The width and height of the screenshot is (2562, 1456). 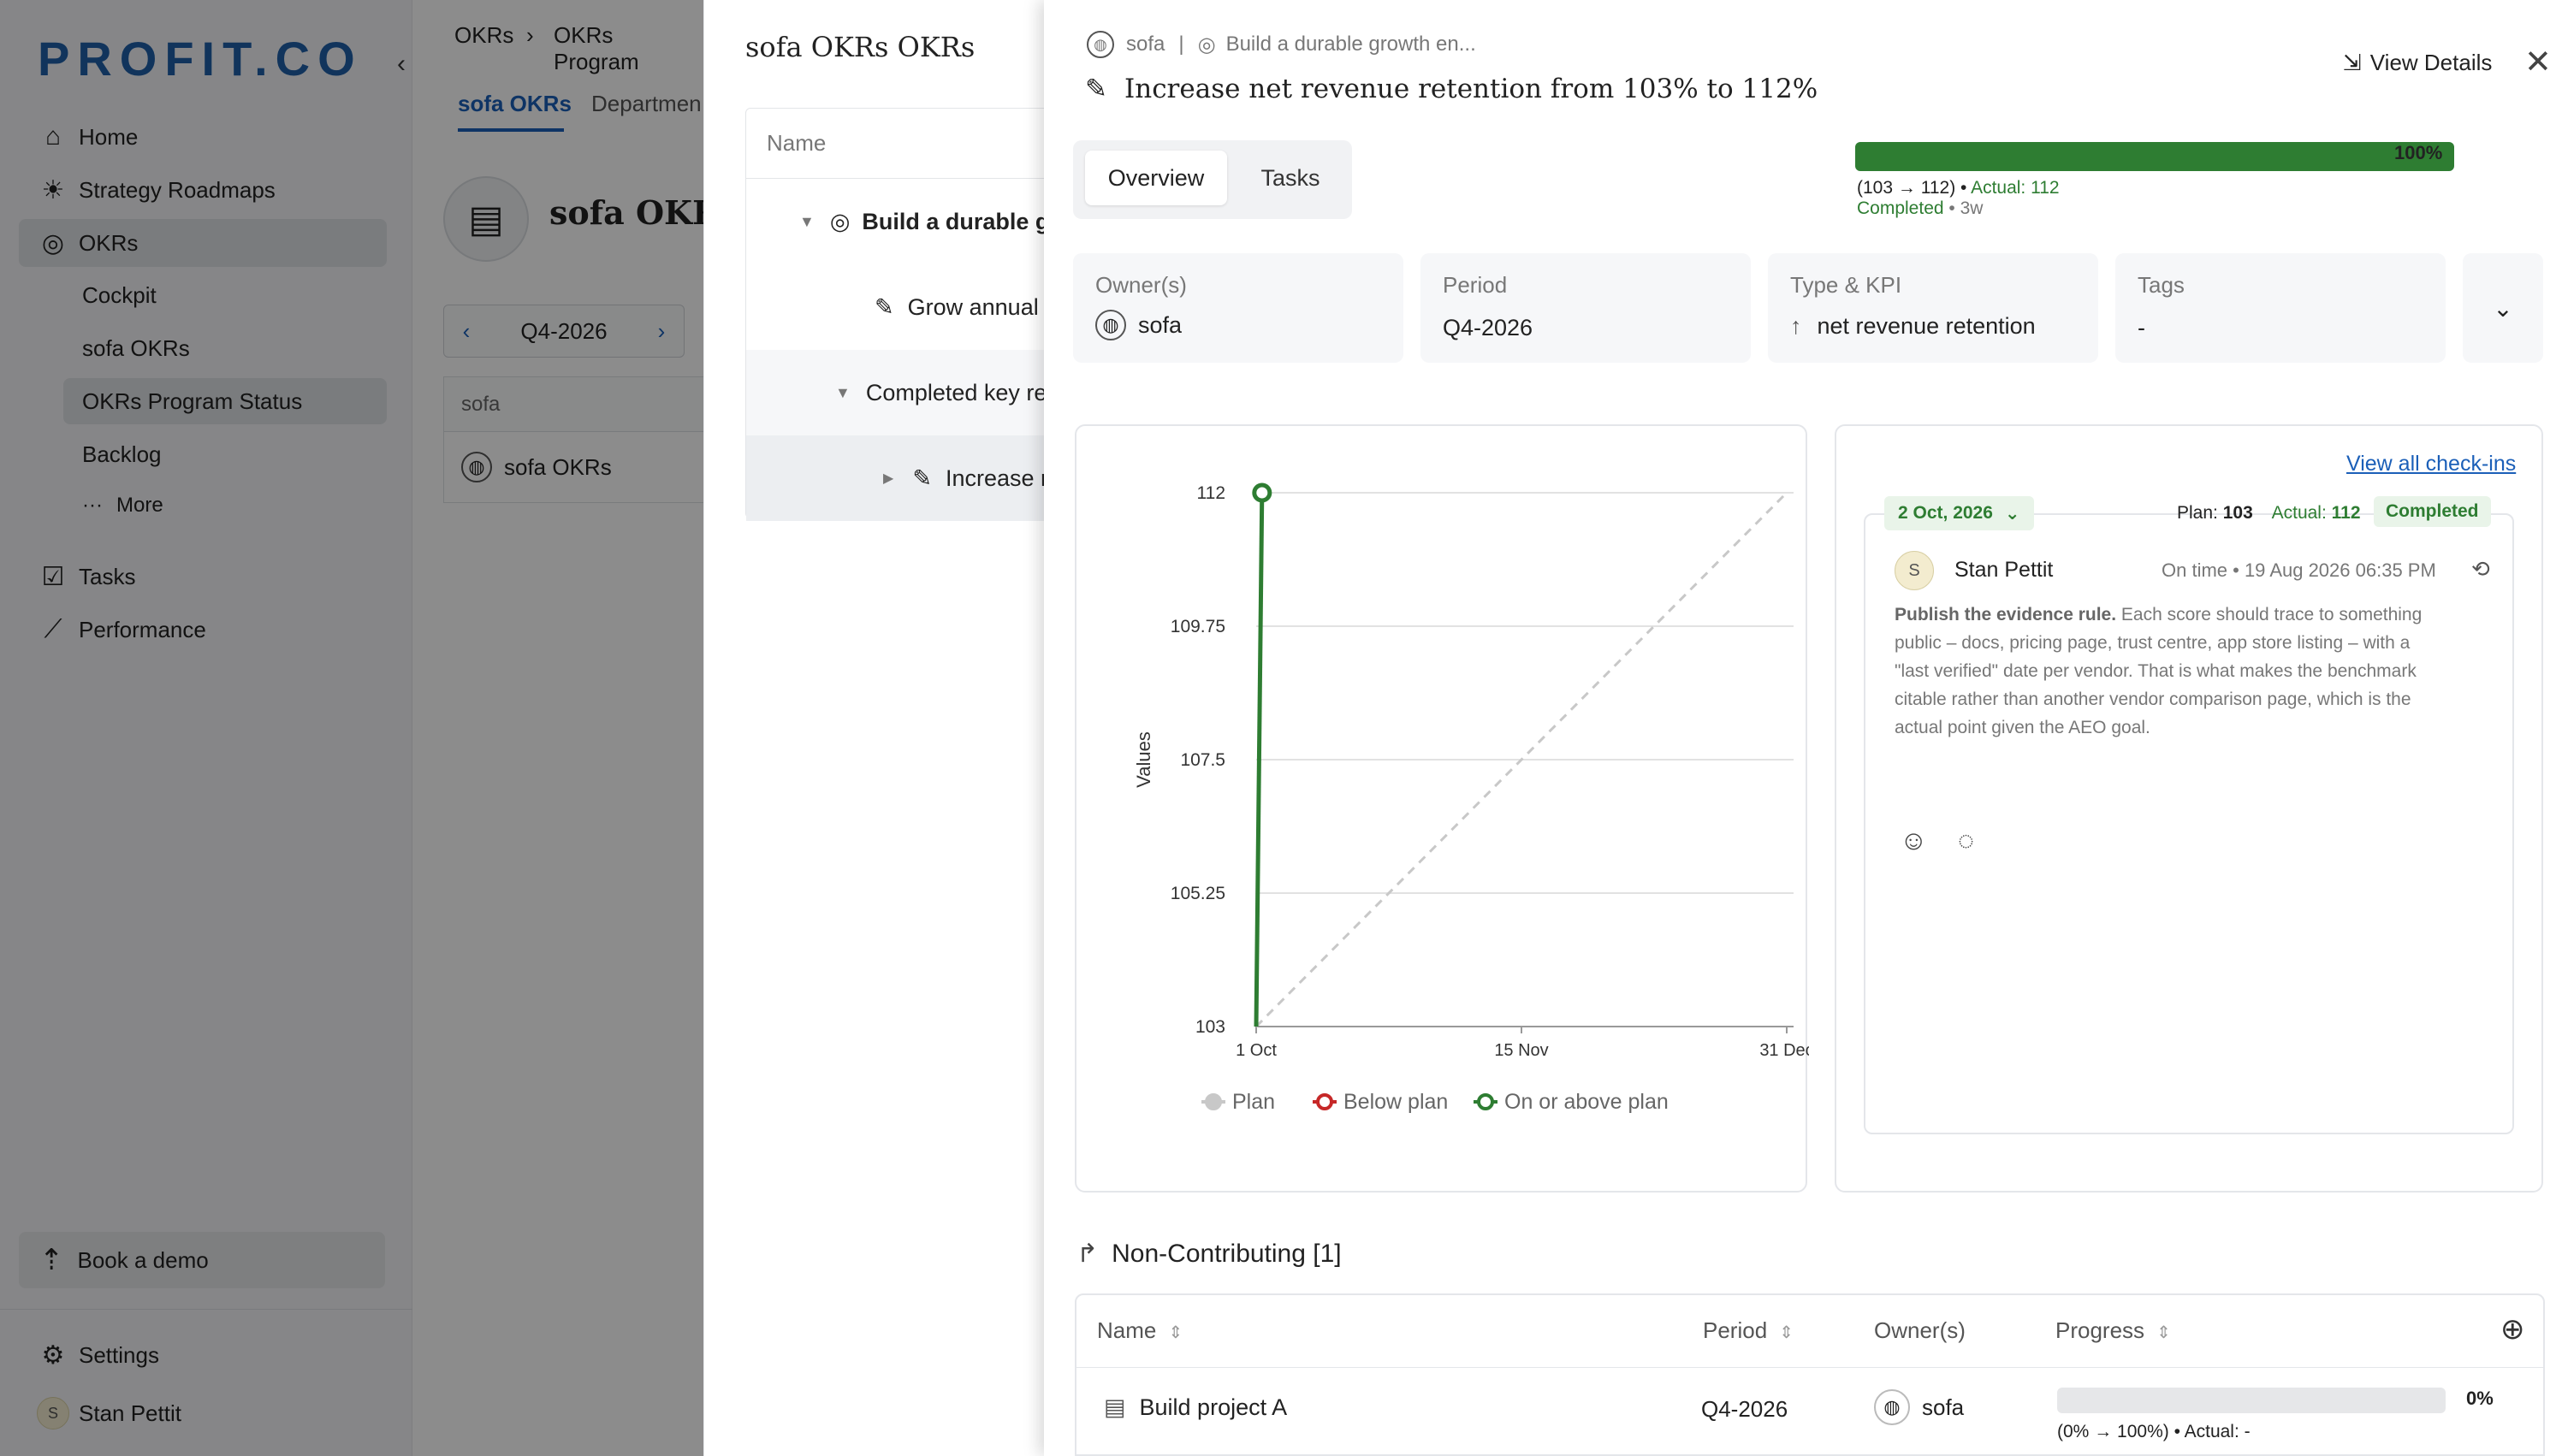 I want to click on col-progress-label: Progress, so click(x=2100, y=1330).